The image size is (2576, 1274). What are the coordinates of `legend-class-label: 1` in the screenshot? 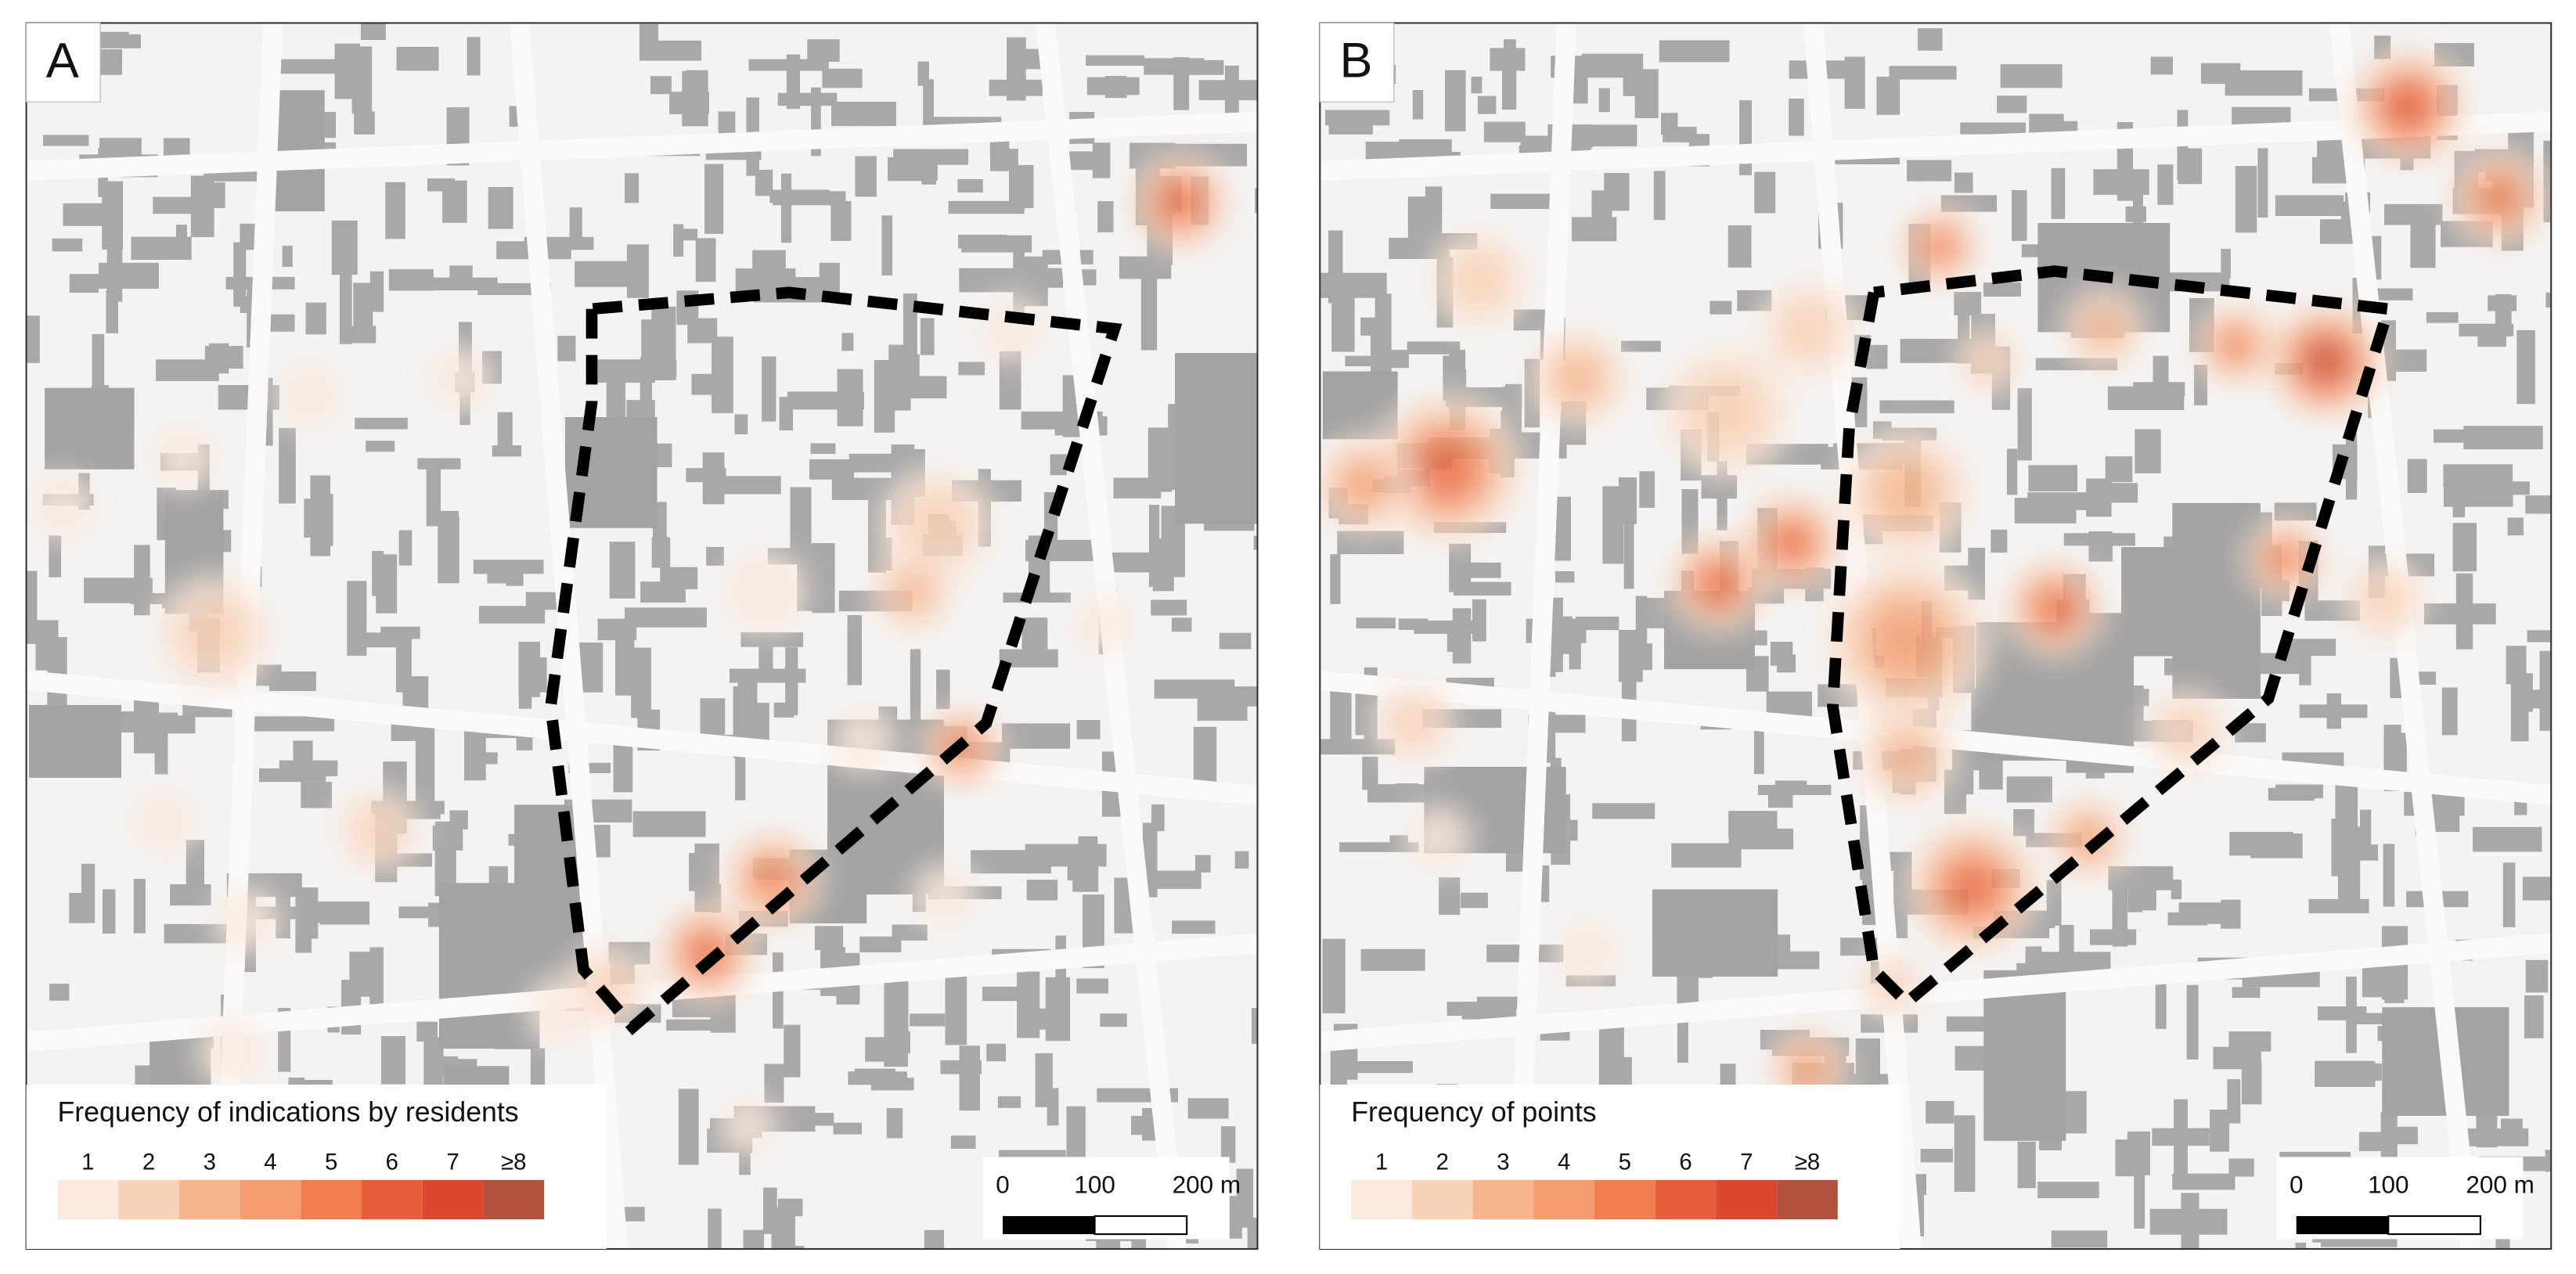 It's located at (1381, 1162).